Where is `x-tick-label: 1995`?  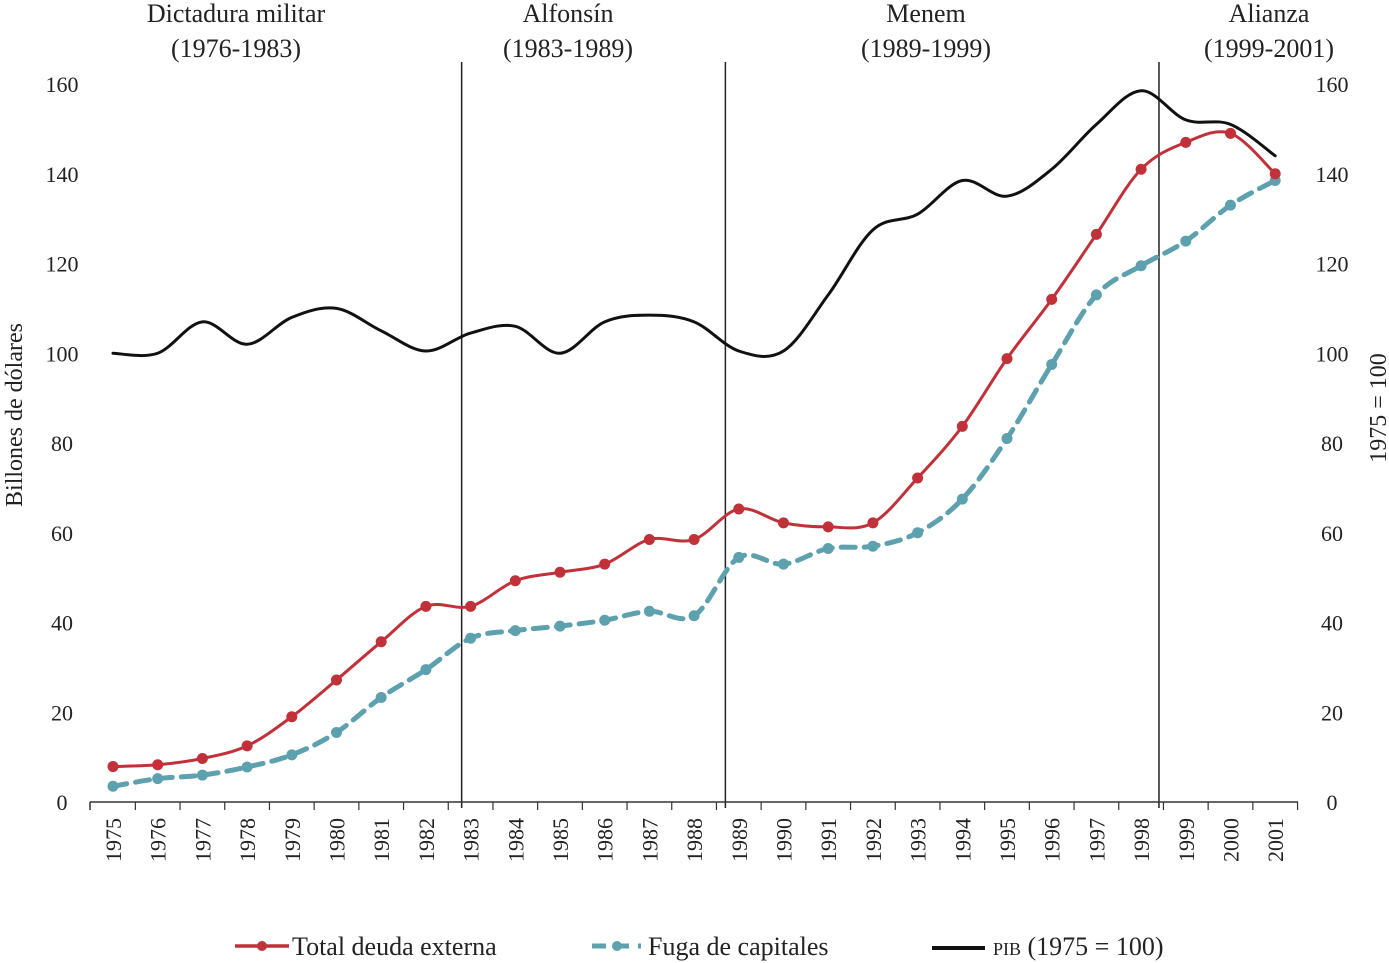 x-tick-label: 1995 is located at coordinates (1007, 840).